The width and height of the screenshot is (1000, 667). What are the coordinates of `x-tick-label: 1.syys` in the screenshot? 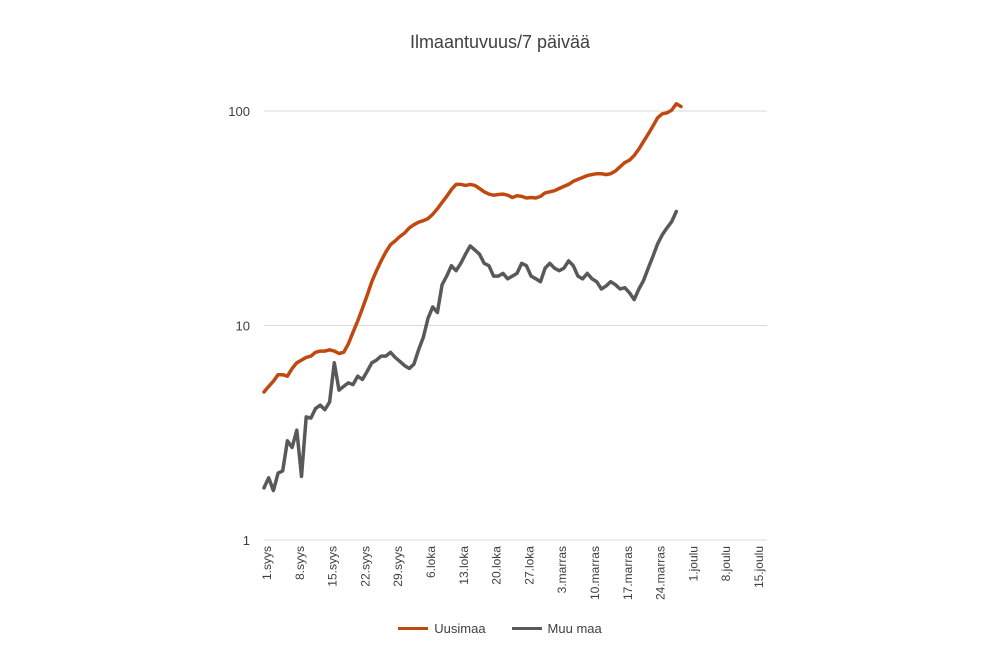 It's located at (267, 563).